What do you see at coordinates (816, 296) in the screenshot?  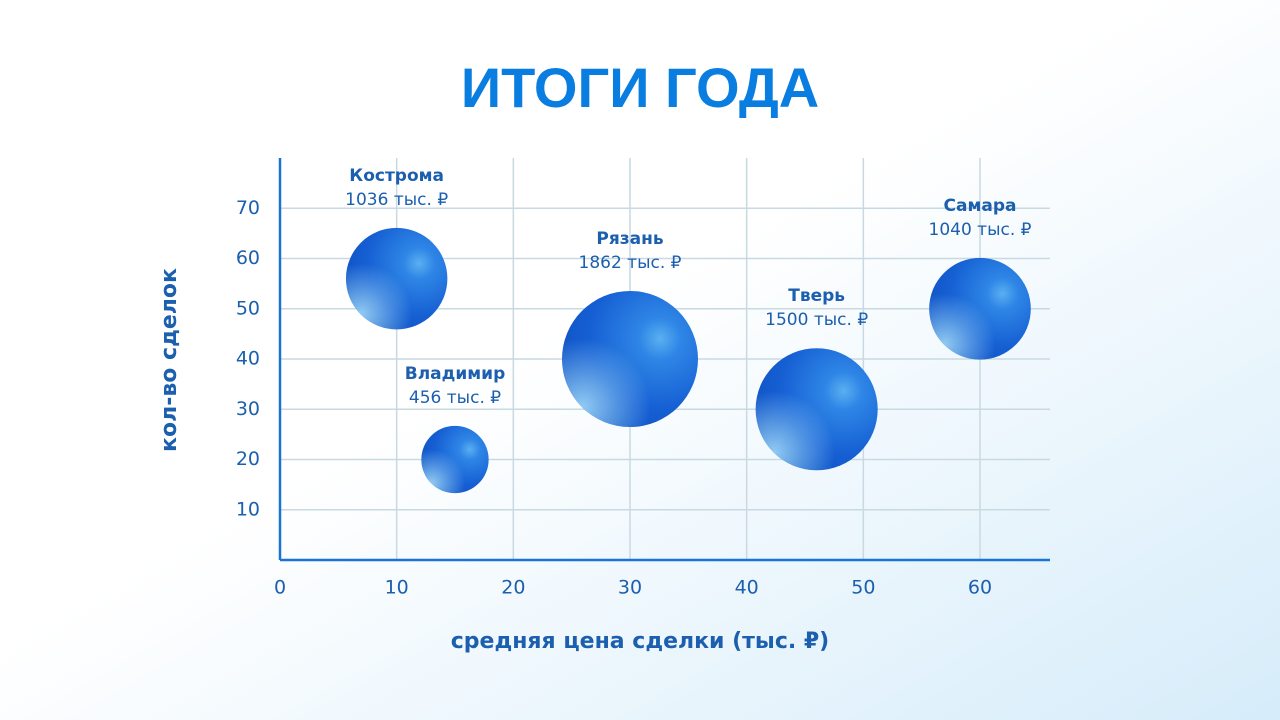 I see `bubble-name: Тверь` at bounding box center [816, 296].